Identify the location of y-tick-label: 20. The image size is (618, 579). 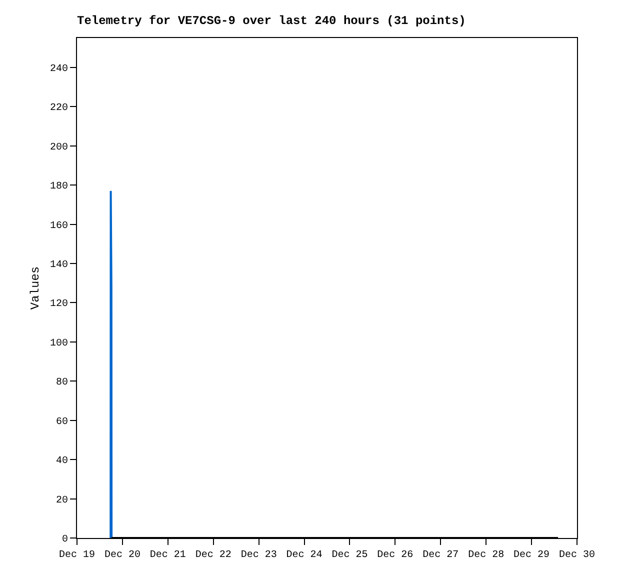
(62, 500).